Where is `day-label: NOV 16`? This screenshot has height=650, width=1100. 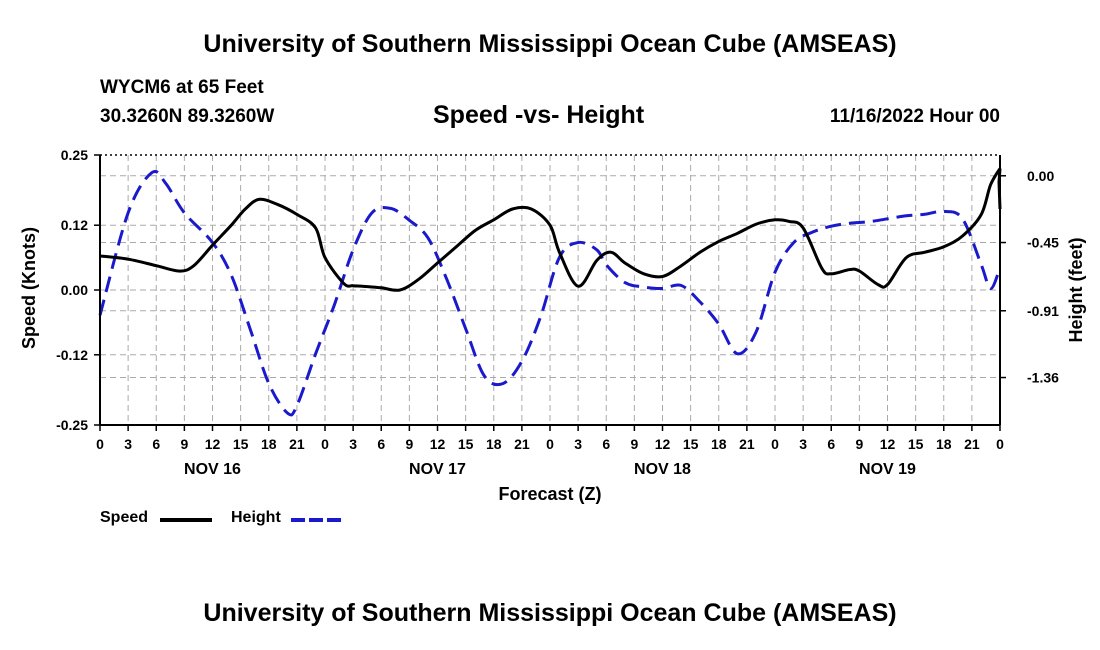 day-label: NOV 16 is located at coordinates (212, 469).